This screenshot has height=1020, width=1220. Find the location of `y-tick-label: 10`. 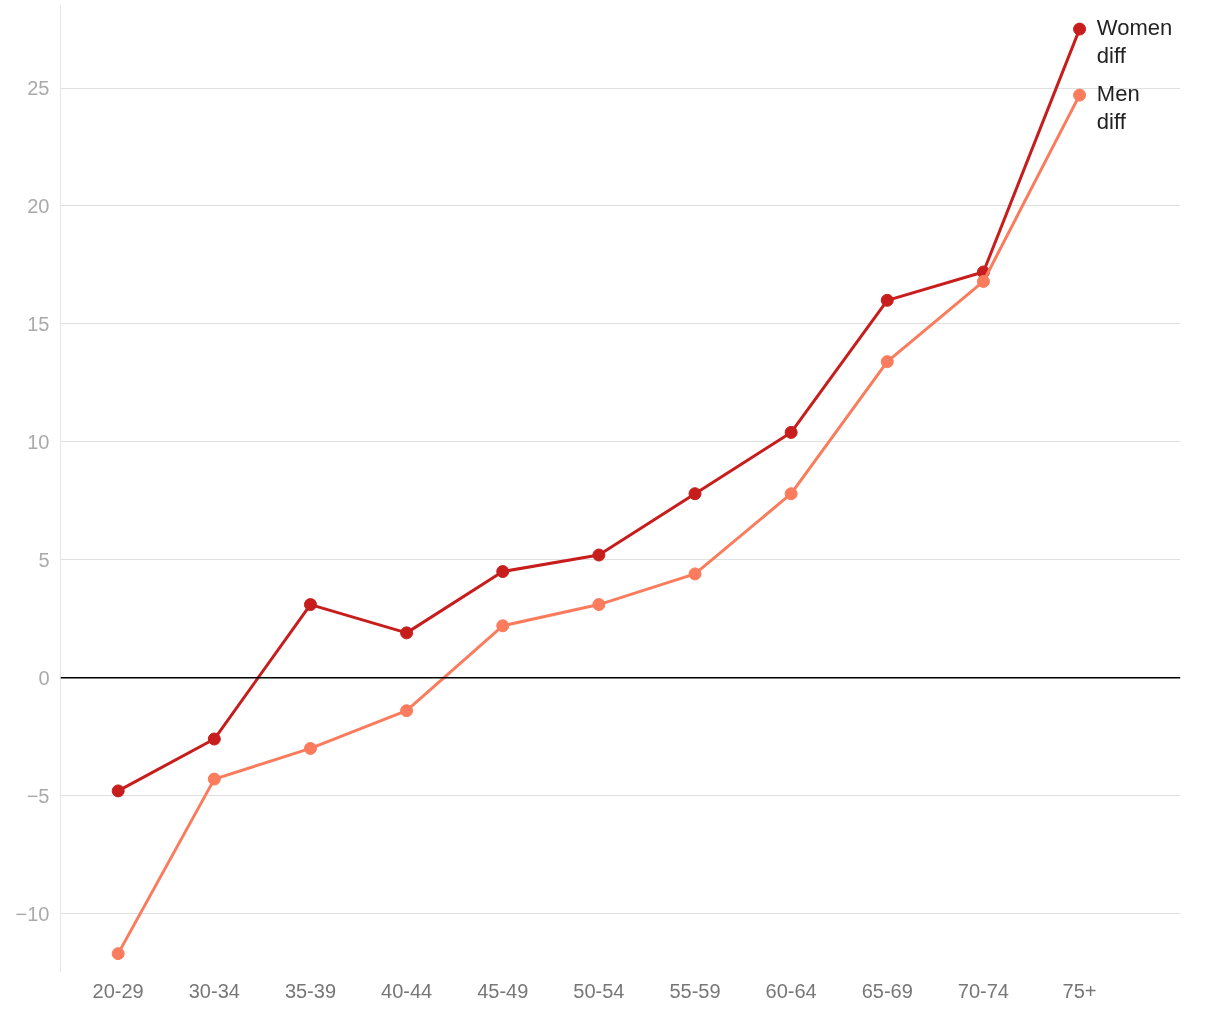

y-tick-label: 10 is located at coordinates (38, 441).